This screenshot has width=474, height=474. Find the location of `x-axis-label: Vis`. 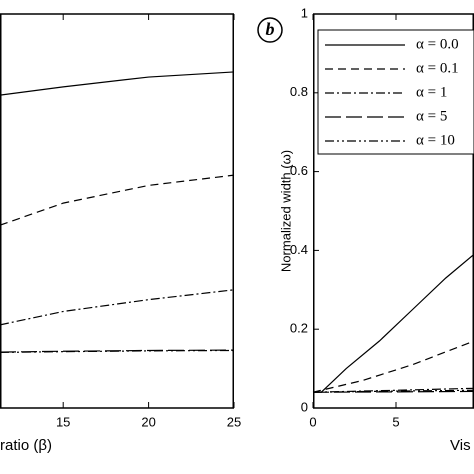

x-axis-label: Vis is located at coordinates (460, 445).